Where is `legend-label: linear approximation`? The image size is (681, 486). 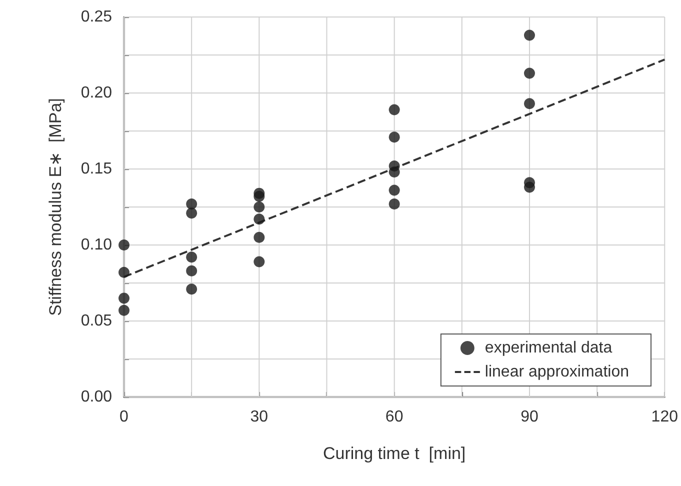 legend-label: linear approximation is located at coordinates (556, 372).